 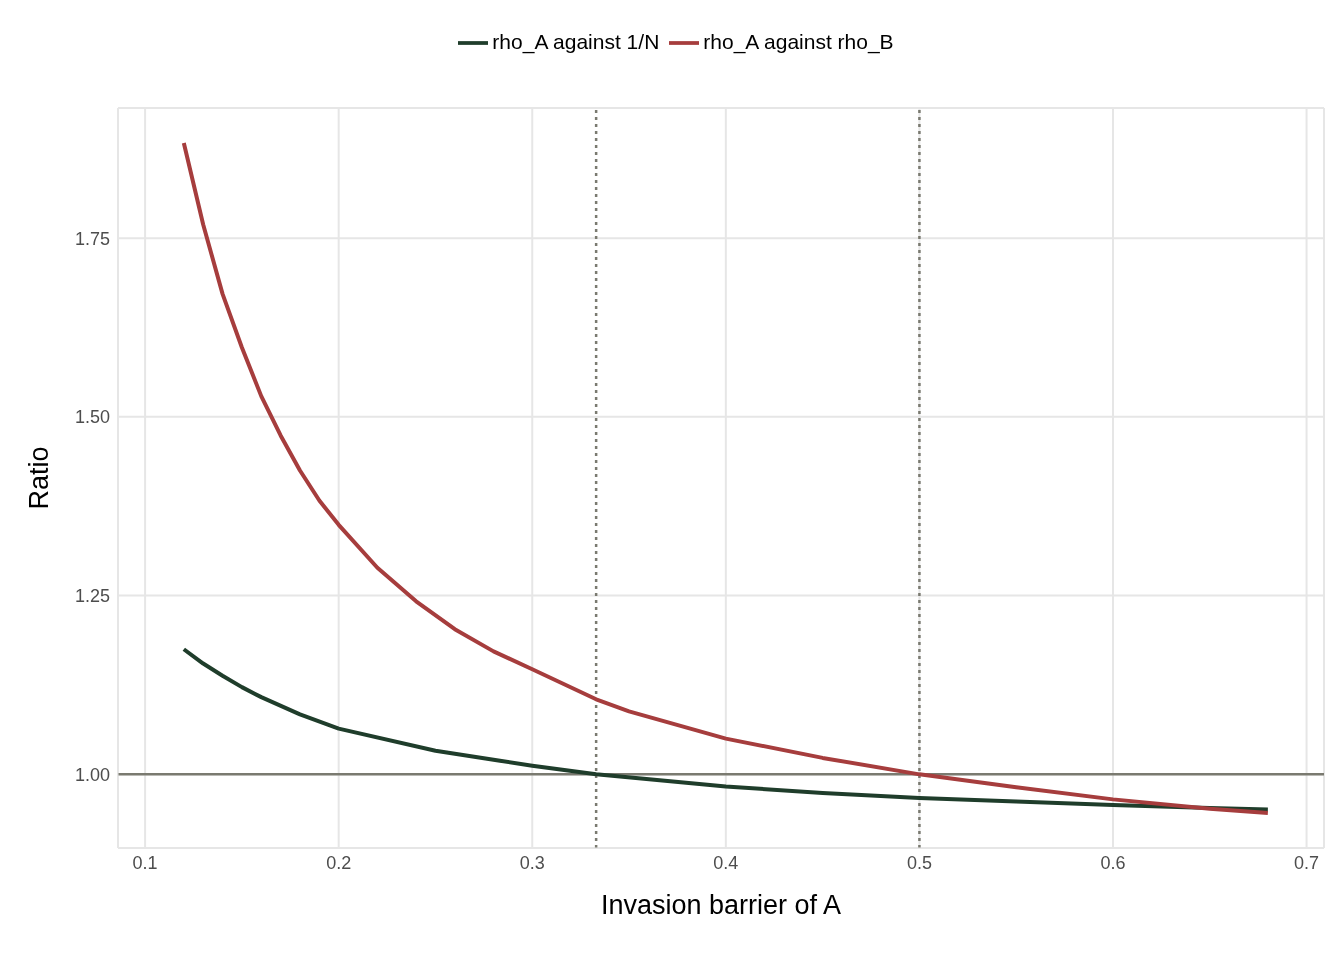 What do you see at coordinates (1113, 862) in the screenshot?
I see `x-tick-label: 0.6` at bounding box center [1113, 862].